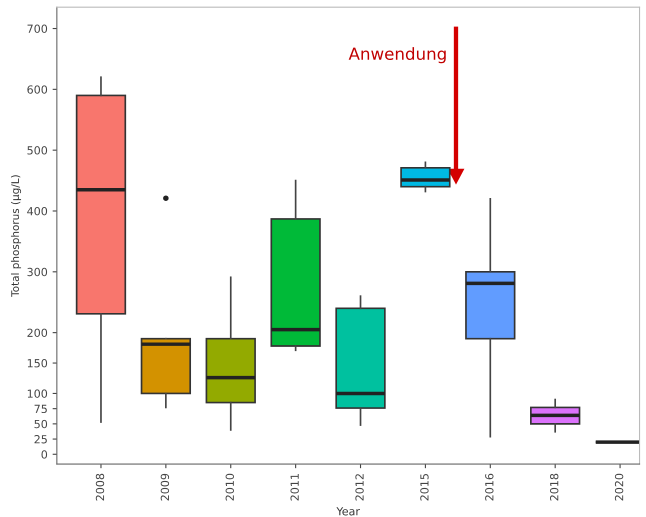 This screenshot has height=517, width=646. What do you see at coordinates (165, 487) in the screenshot?
I see `x-tick-label: 2009` at bounding box center [165, 487].